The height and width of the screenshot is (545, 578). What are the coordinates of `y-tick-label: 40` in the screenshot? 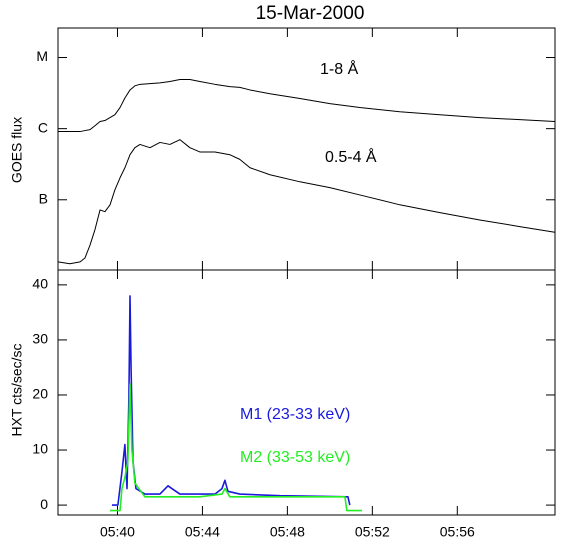 It's located at (40, 284).